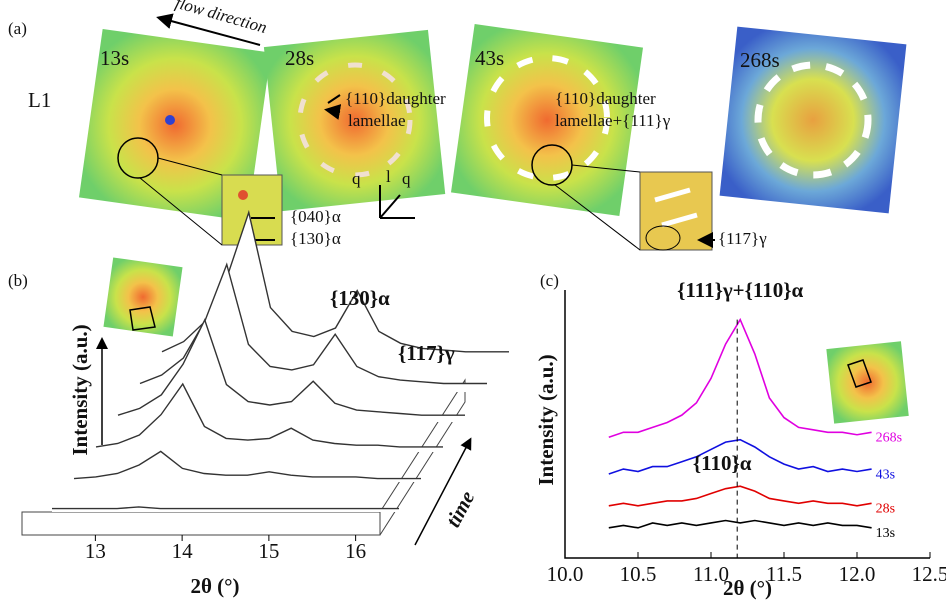 The height and width of the screenshot is (603, 946). What do you see at coordinates (711, 574) in the screenshot?
I see `x-tick-label: 11.0` at bounding box center [711, 574].